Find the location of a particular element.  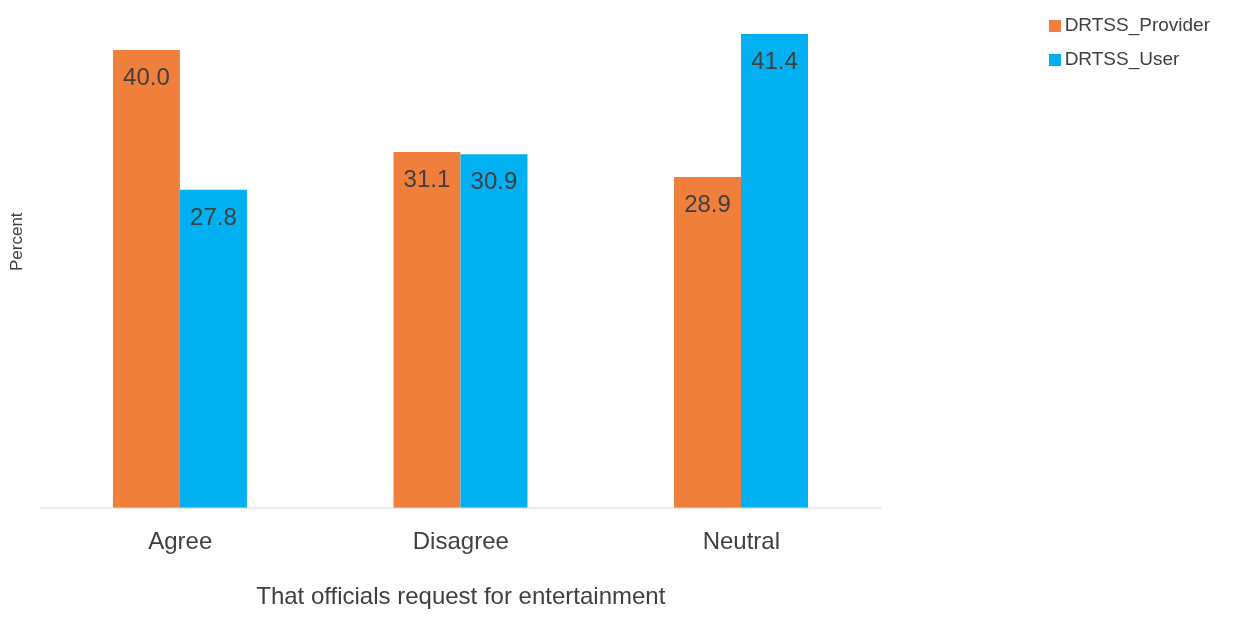

legend-label: DRTSS_User is located at coordinates (1122, 58).